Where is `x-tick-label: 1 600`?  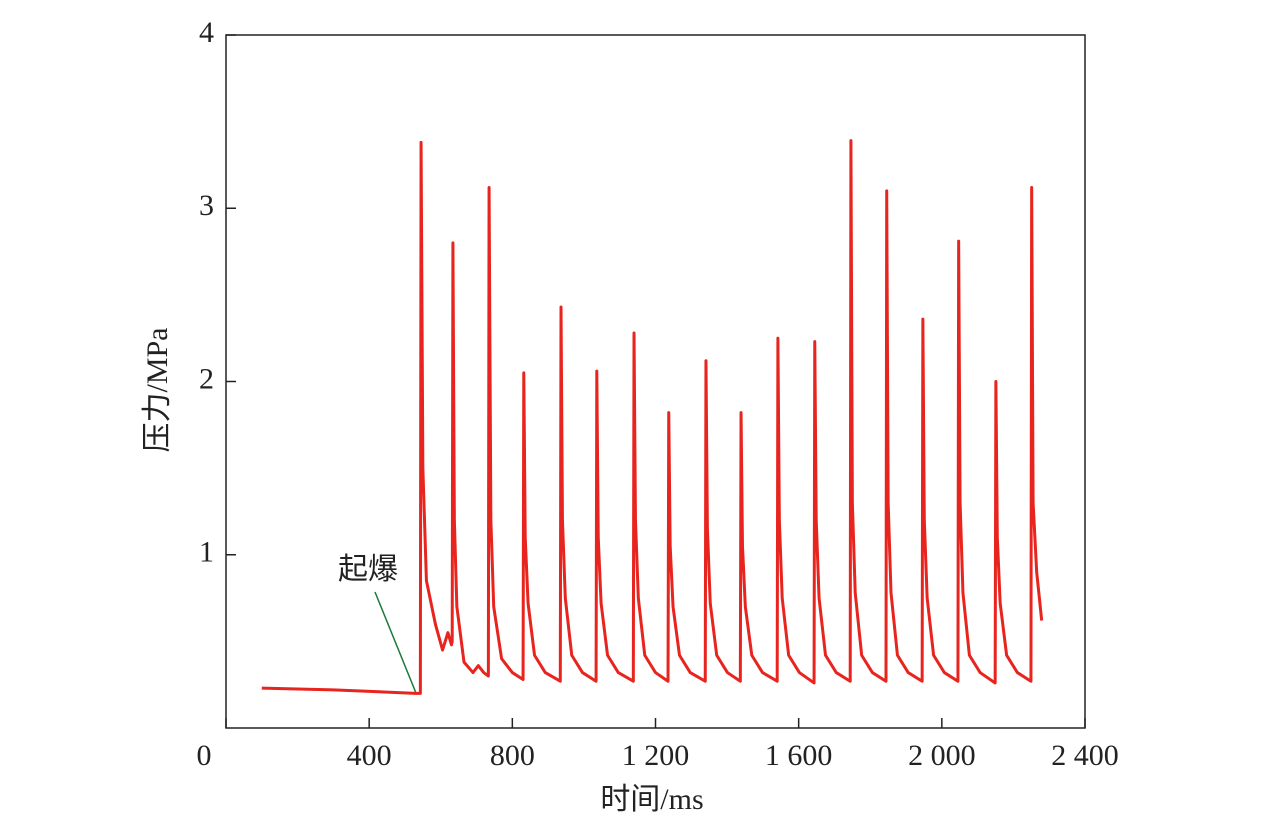
x-tick-label: 1 600 is located at coordinates (799, 755).